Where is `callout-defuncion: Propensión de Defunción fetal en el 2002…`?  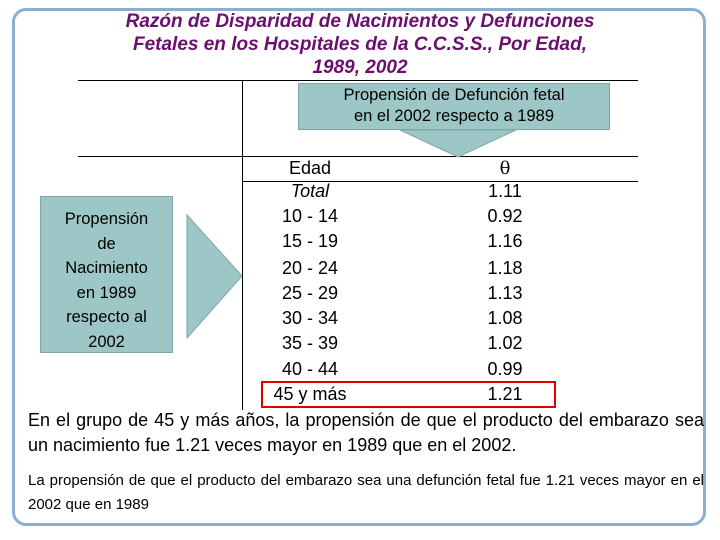 callout-defuncion: Propensión de Defunción fetal en el 2002… is located at coordinates (454, 106).